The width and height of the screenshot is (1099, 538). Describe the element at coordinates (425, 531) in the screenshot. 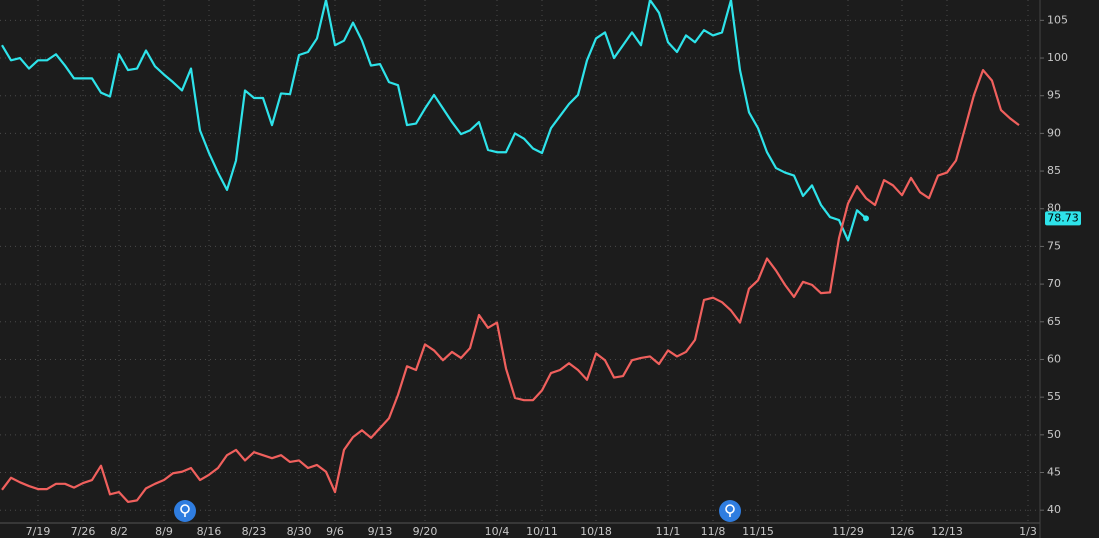

I see `x-tick-label: 9/20` at that location.